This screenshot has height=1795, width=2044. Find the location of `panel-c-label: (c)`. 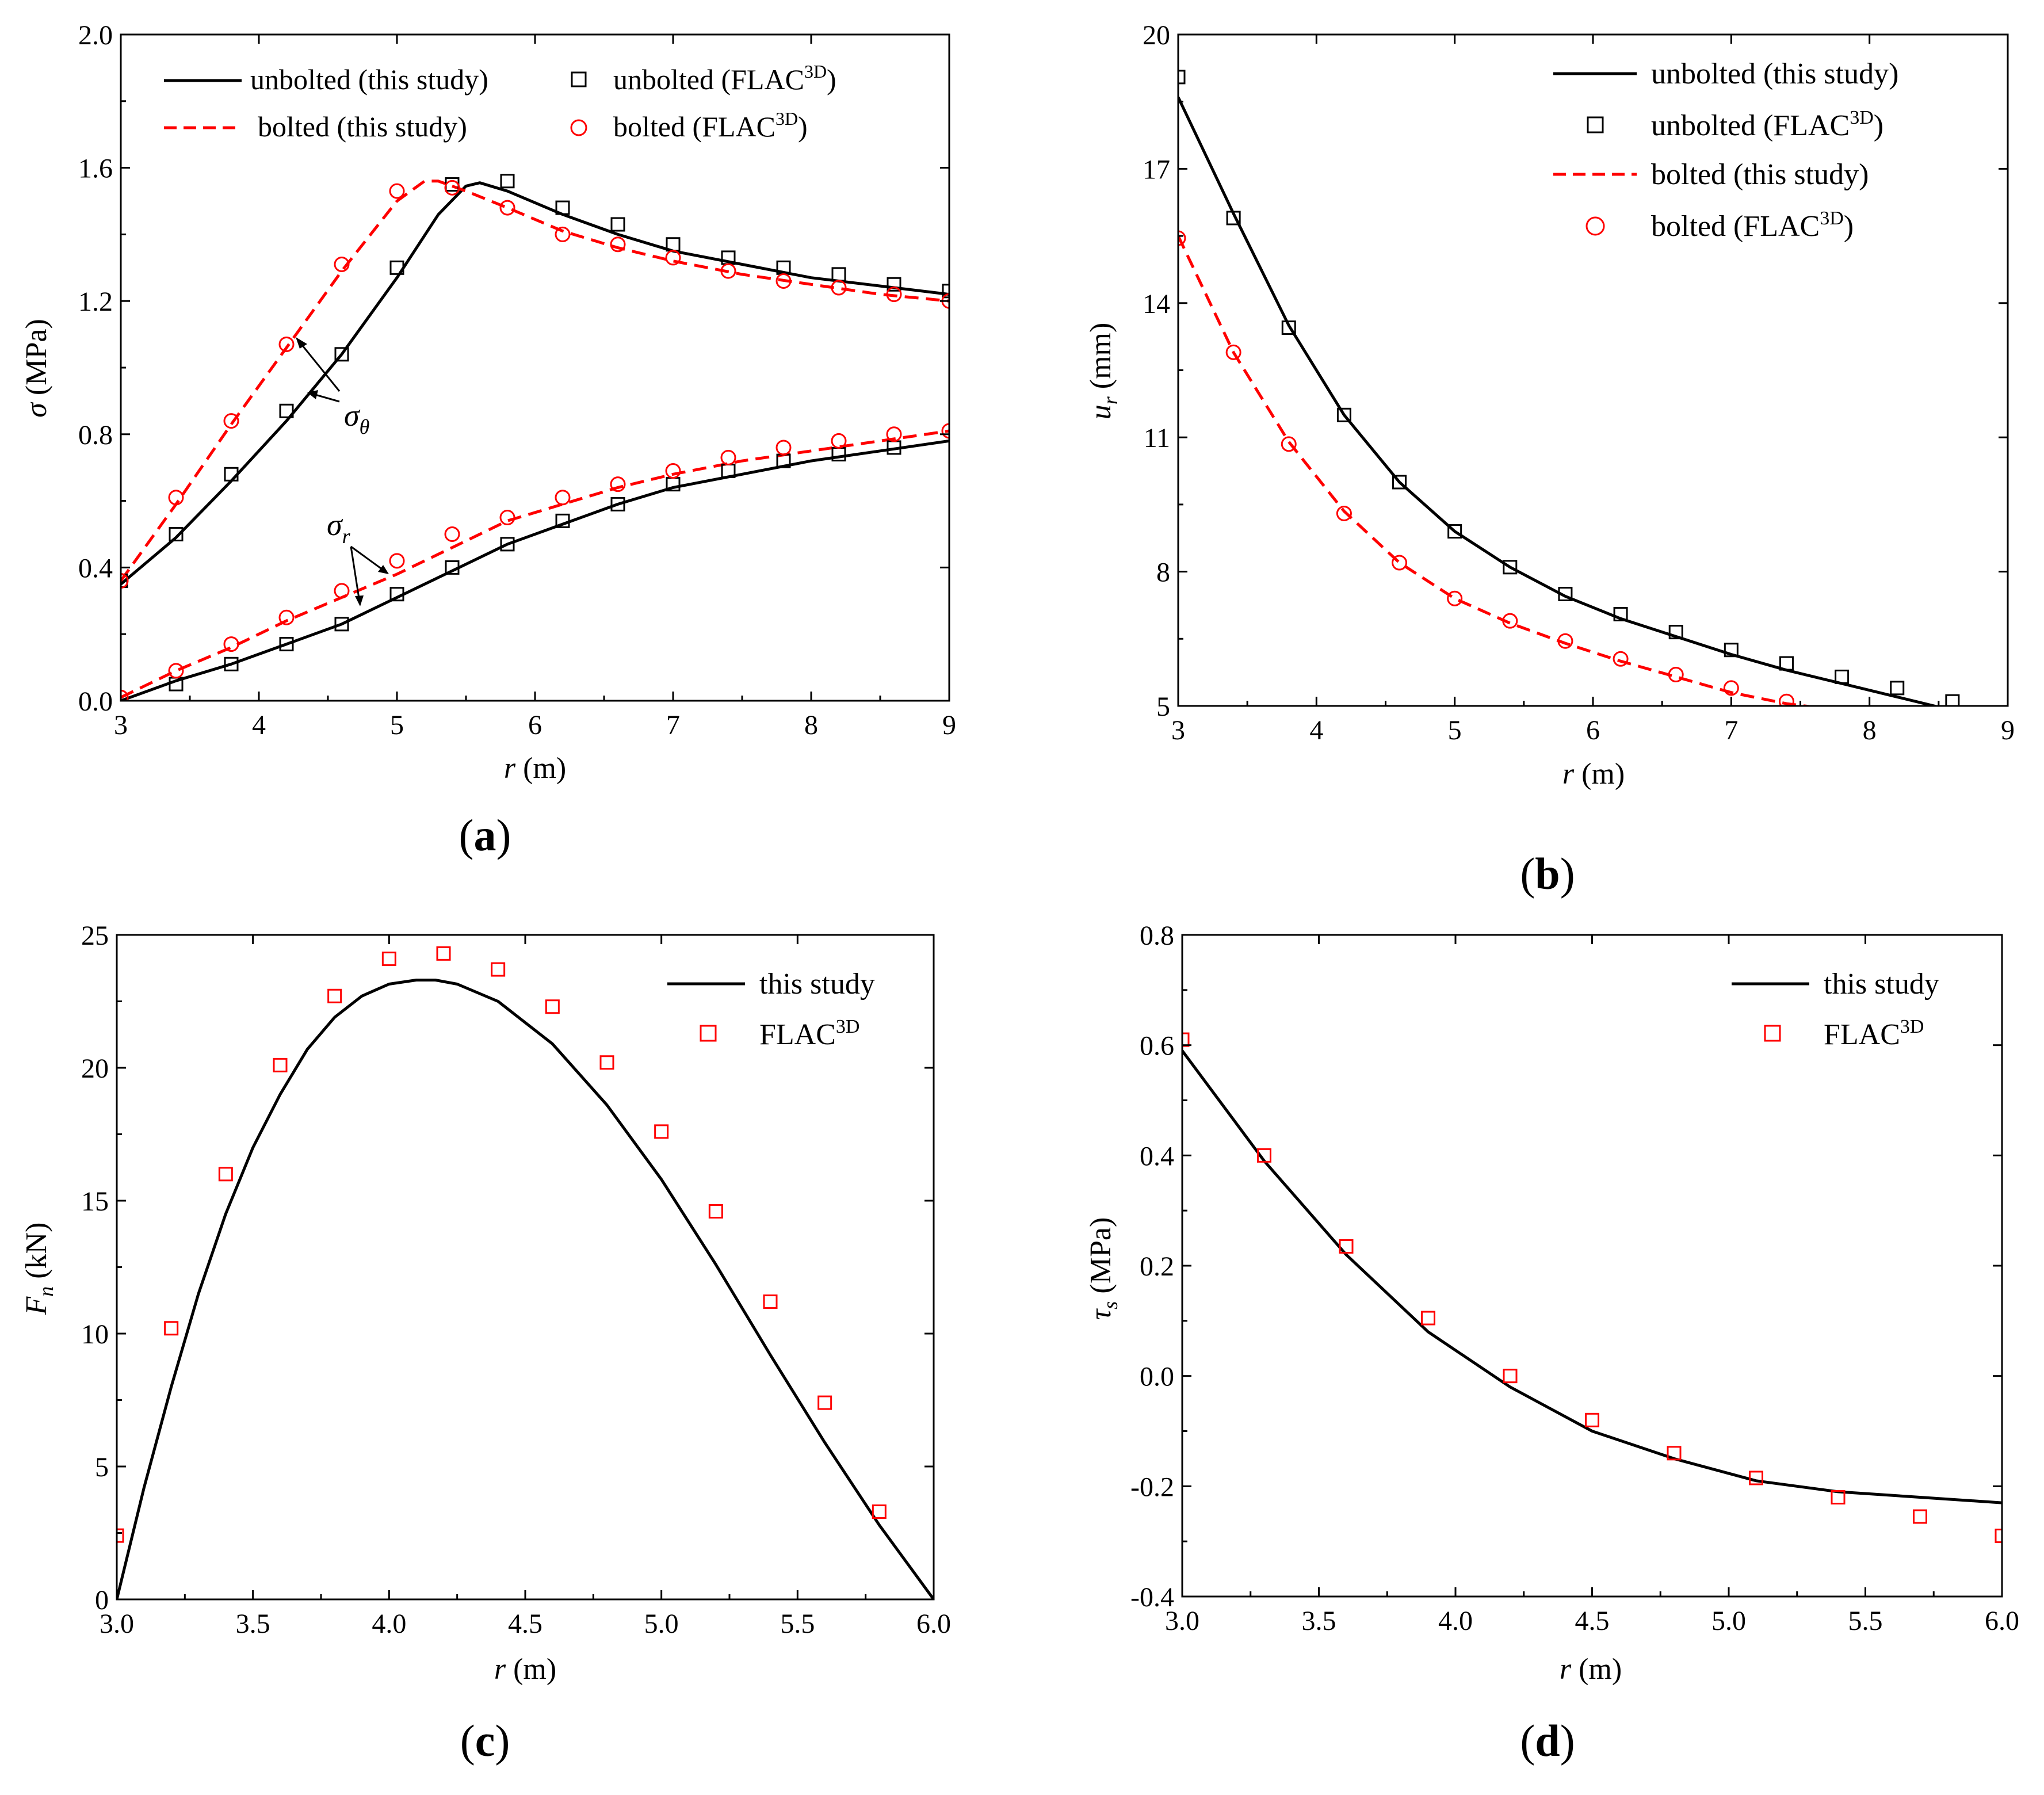

panel-c-label: (c) is located at coordinates (485, 1741).